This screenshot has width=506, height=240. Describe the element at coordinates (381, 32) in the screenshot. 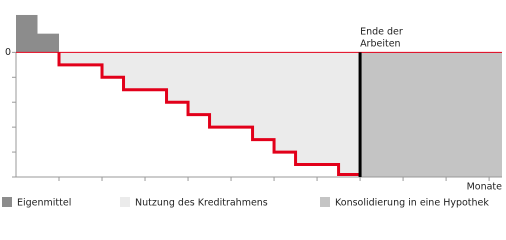

I see `annotation: Ende der` at that location.